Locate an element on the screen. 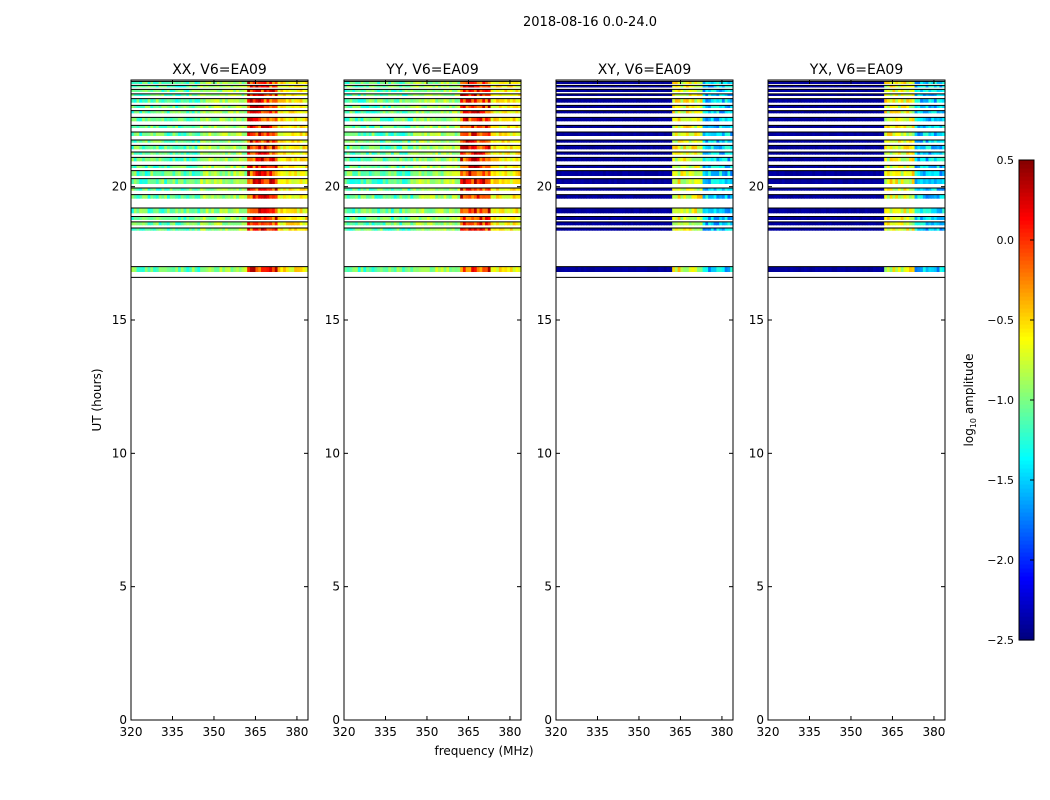 The height and width of the screenshot is (800, 1050). x-tick-label: 320 is located at coordinates (556, 732).